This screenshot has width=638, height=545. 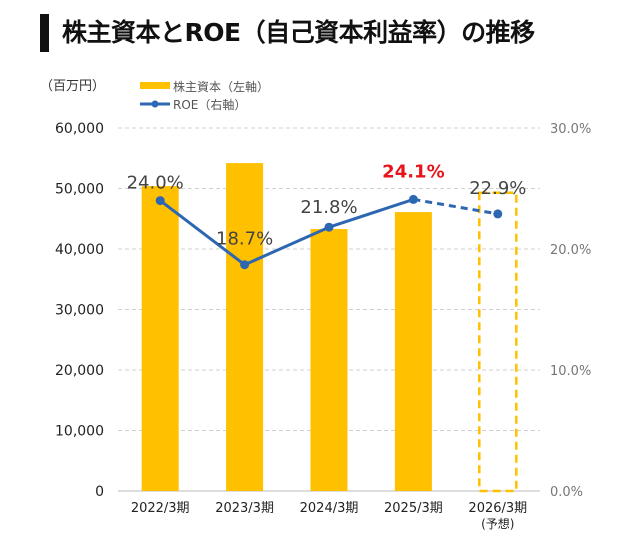 What do you see at coordinates (456, 206) in the screenshot?
I see `roe-line-segment-forecast` at bounding box center [456, 206].